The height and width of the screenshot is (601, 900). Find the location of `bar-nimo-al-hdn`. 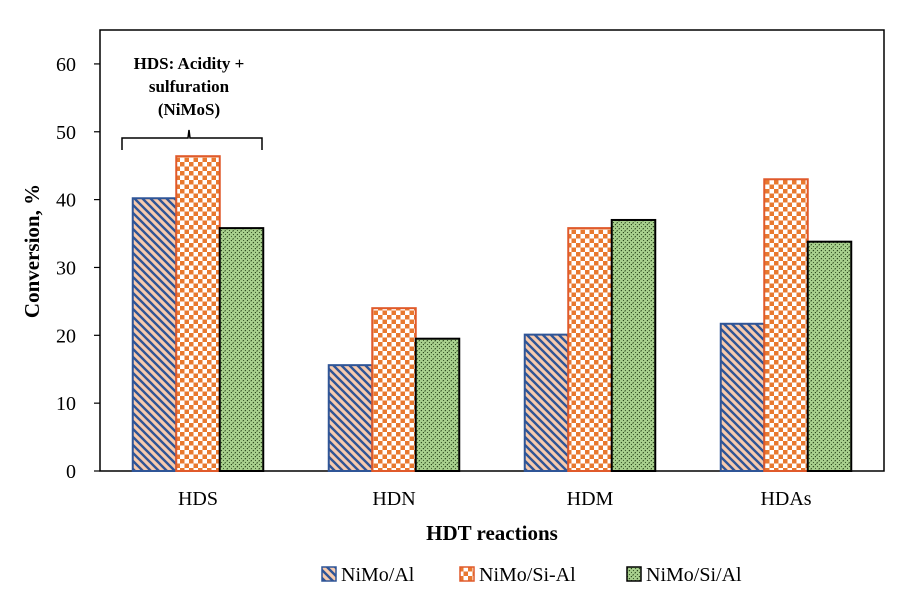

bar-nimo-al-hdn is located at coordinates (350, 418).